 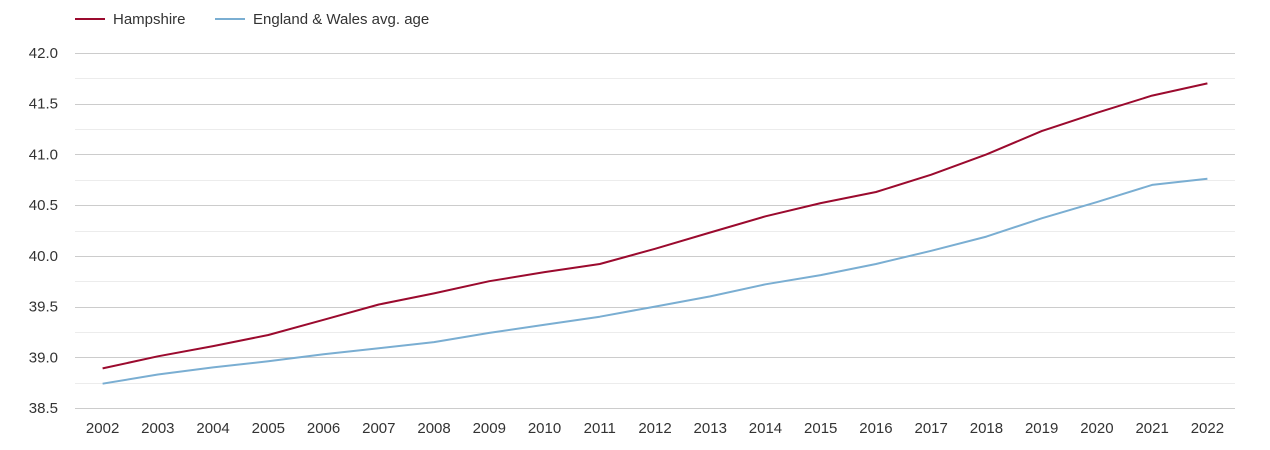 I want to click on x-tick-label: 2016, so click(x=875, y=428).